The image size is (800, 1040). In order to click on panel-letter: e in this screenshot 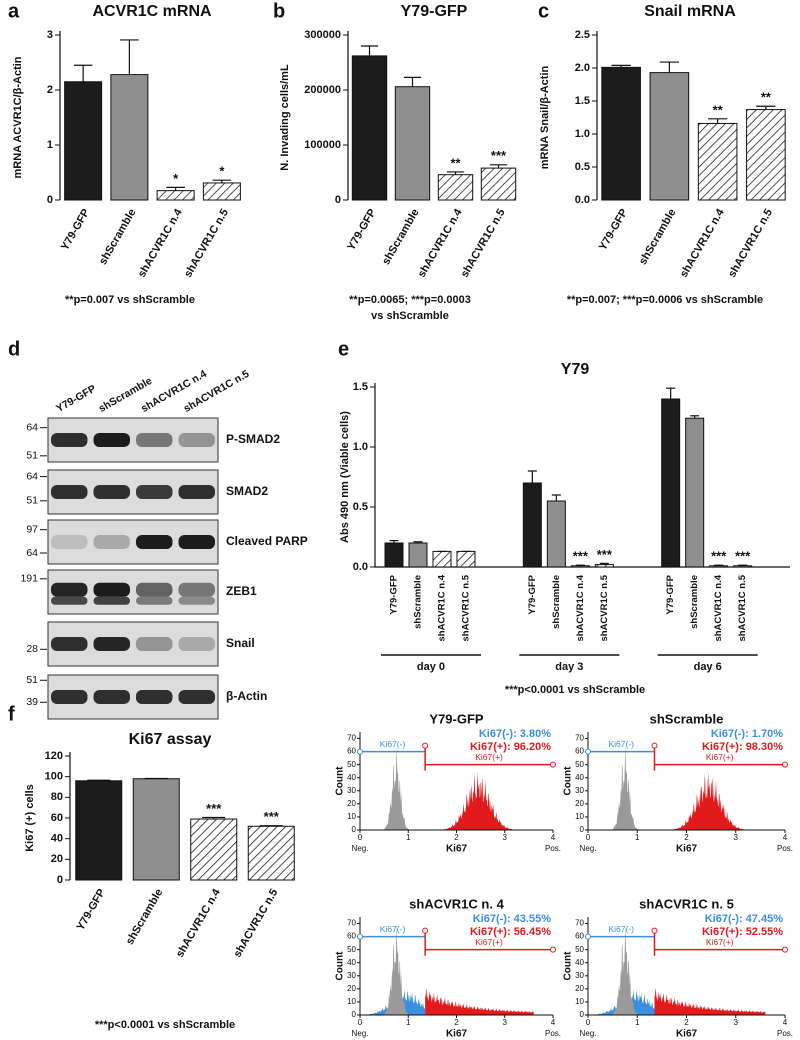, I will do `click(343, 349)`.